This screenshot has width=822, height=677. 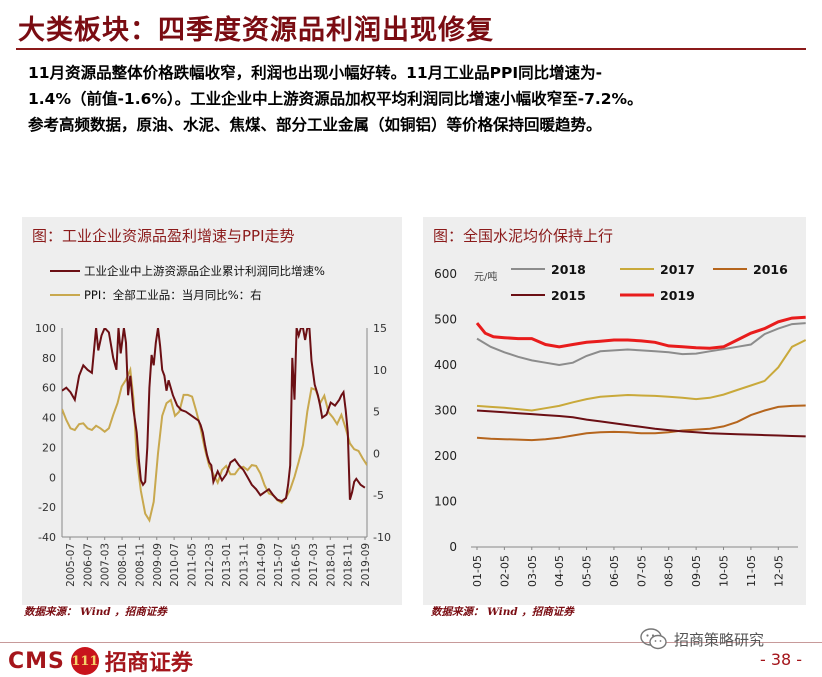 I want to click on x-tick-label-8: 2012-03, so click(x=210, y=565).